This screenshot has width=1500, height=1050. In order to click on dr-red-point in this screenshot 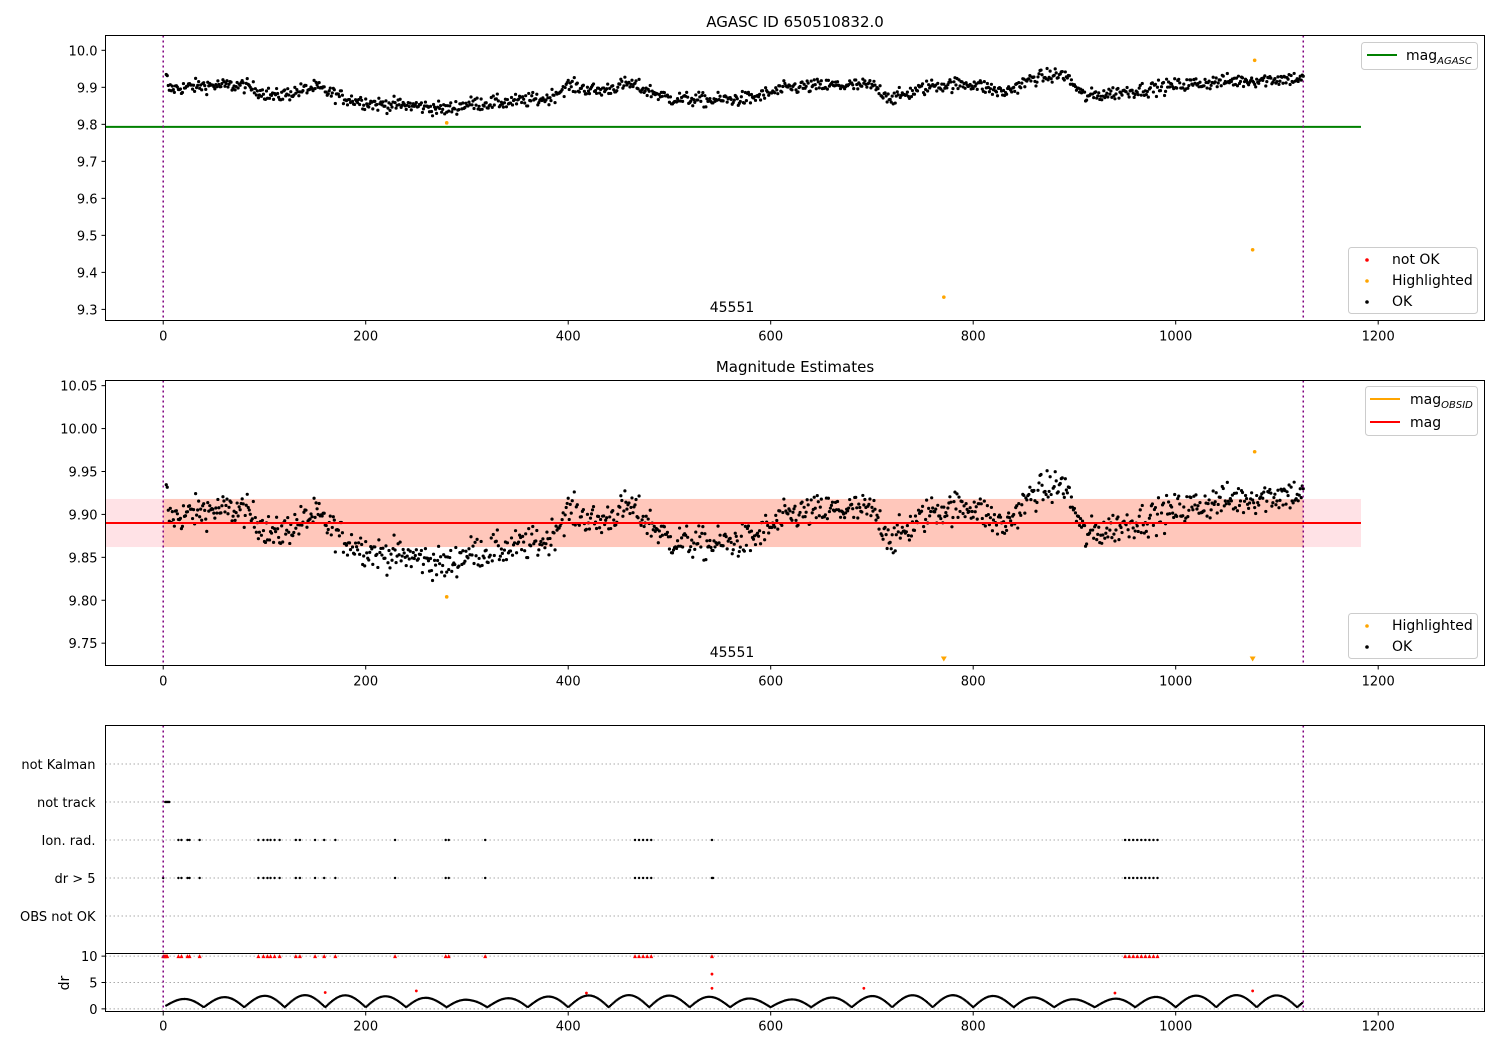, I will do `click(864, 988)`.